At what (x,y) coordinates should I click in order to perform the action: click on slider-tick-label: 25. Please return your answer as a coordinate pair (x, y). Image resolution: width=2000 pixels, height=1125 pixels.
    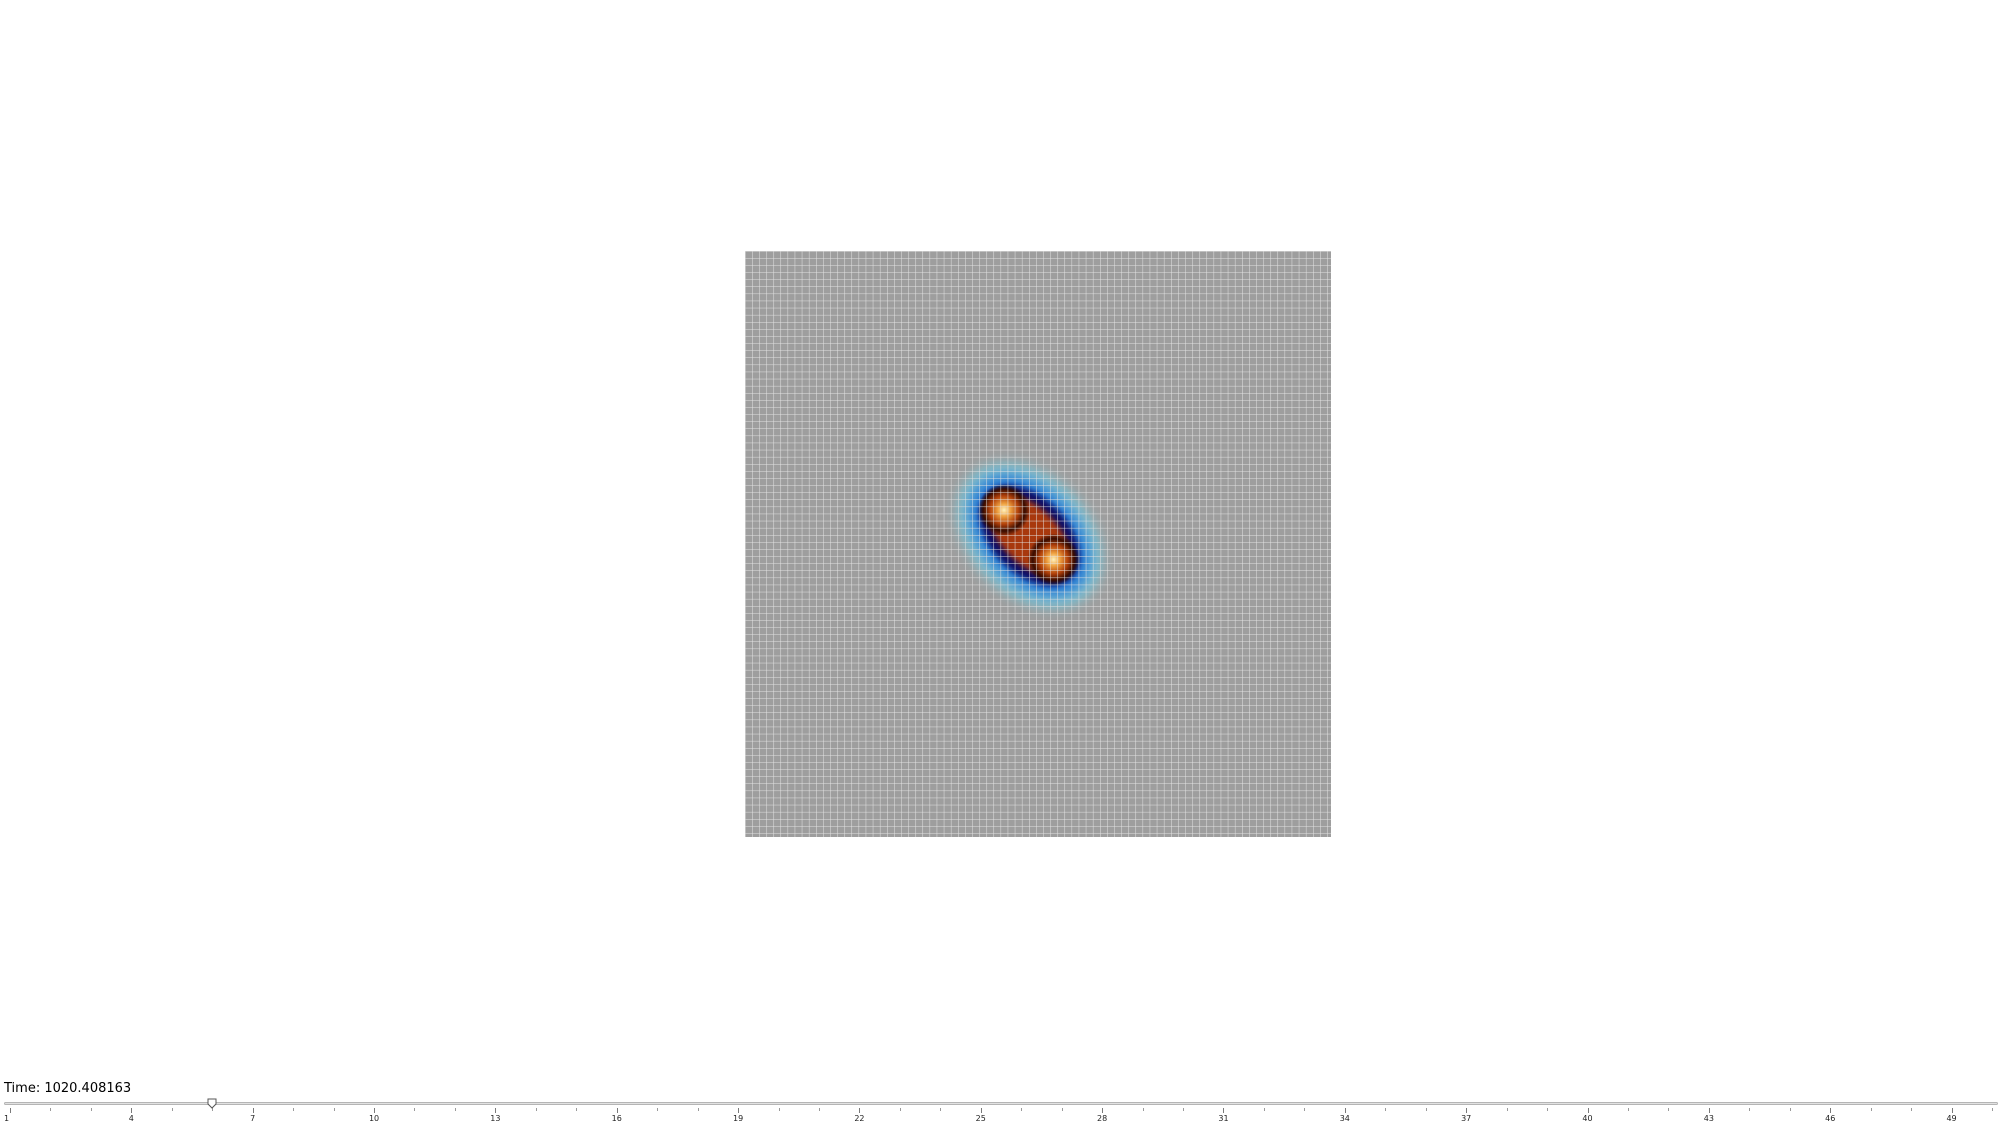
    Looking at the image, I should click on (980, 1118).